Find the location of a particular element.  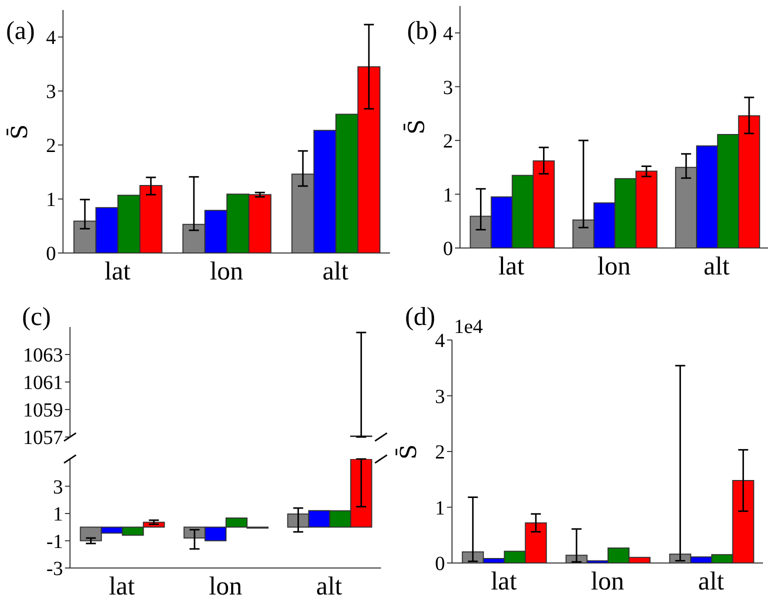

text: 1e4 is located at coordinates (468, 327).